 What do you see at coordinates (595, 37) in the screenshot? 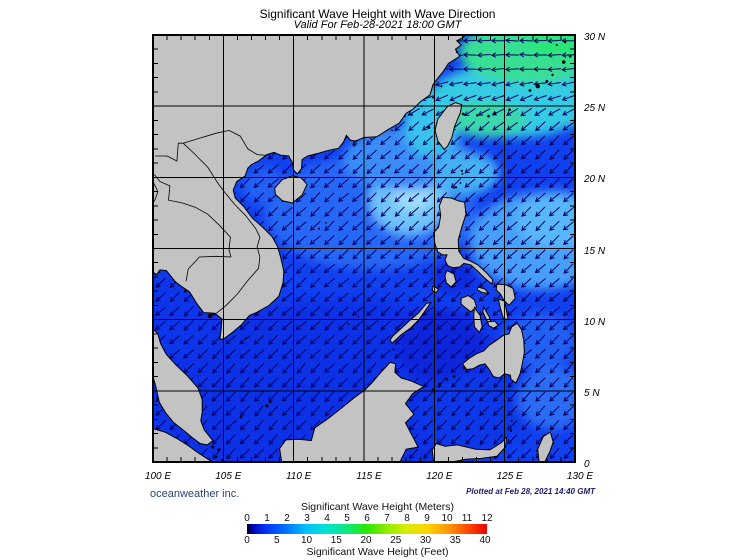
I see `lat-tick-label: 30 N` at bounding box center [595, 37].